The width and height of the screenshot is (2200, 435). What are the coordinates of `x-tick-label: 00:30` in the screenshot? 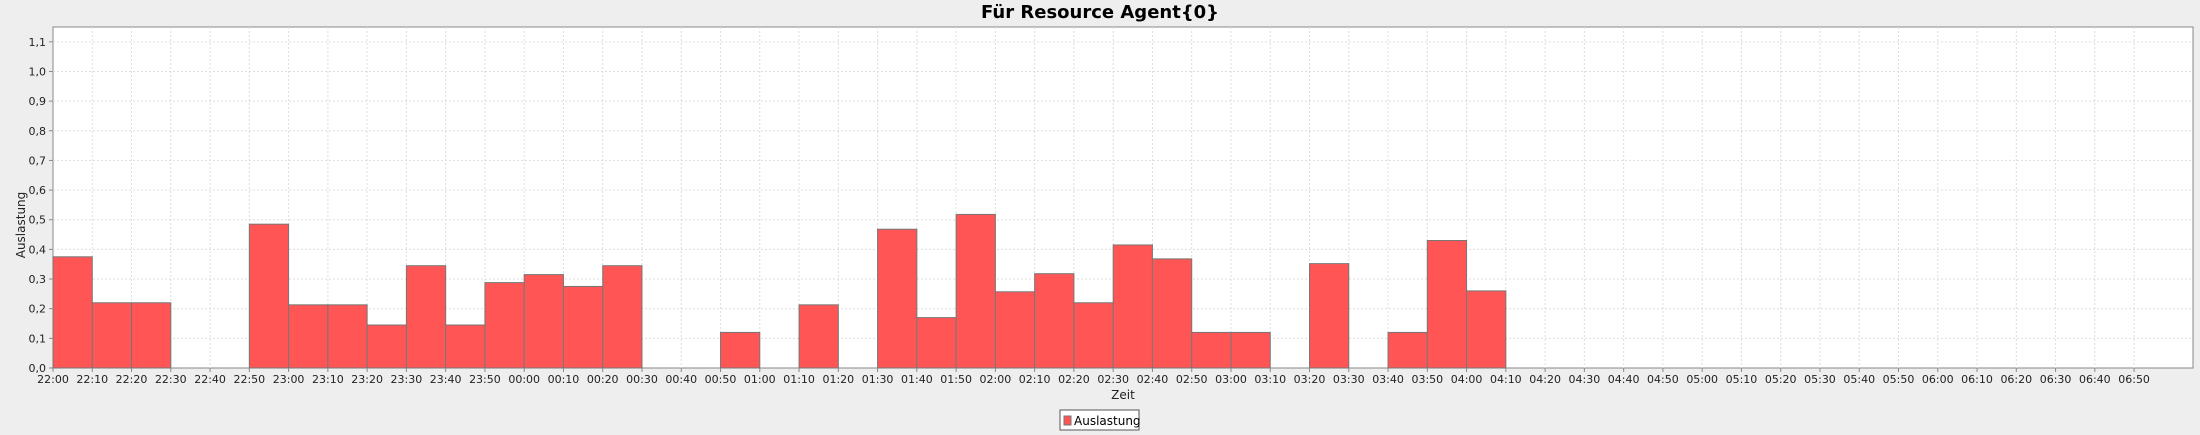 It's located at (642, 379).